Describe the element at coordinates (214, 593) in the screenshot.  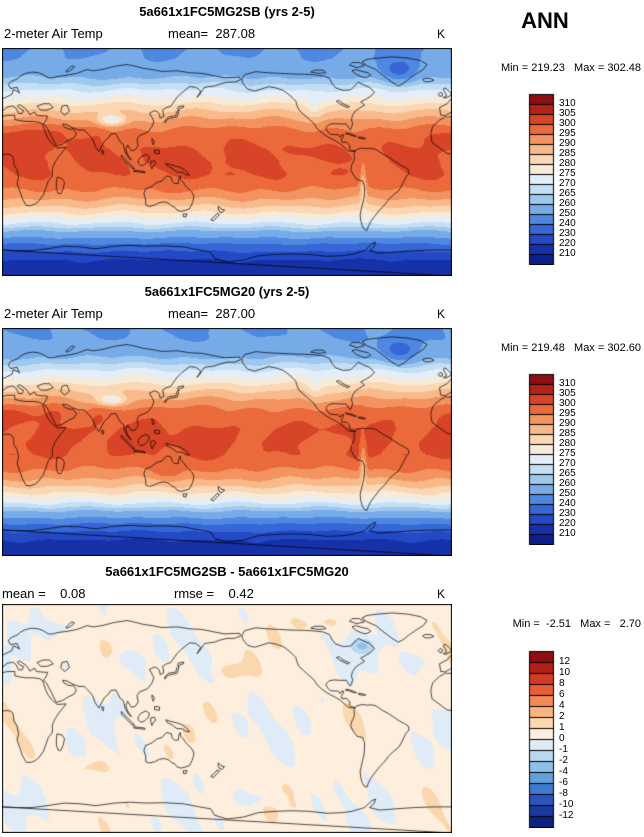
I see `panel3-rmse-label: rmse = 0.42` at that location.